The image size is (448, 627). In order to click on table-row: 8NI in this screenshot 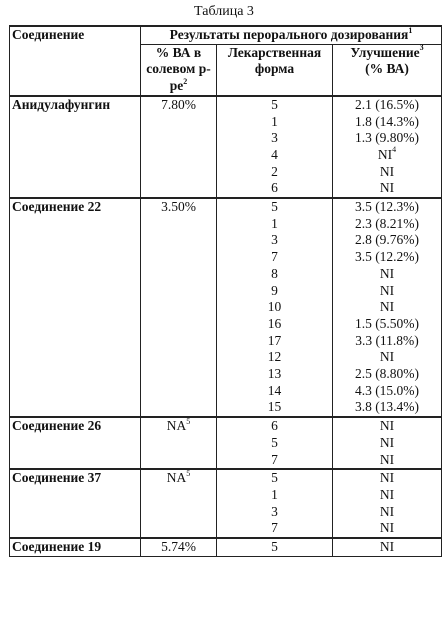, I will do `click(226, 274)`.